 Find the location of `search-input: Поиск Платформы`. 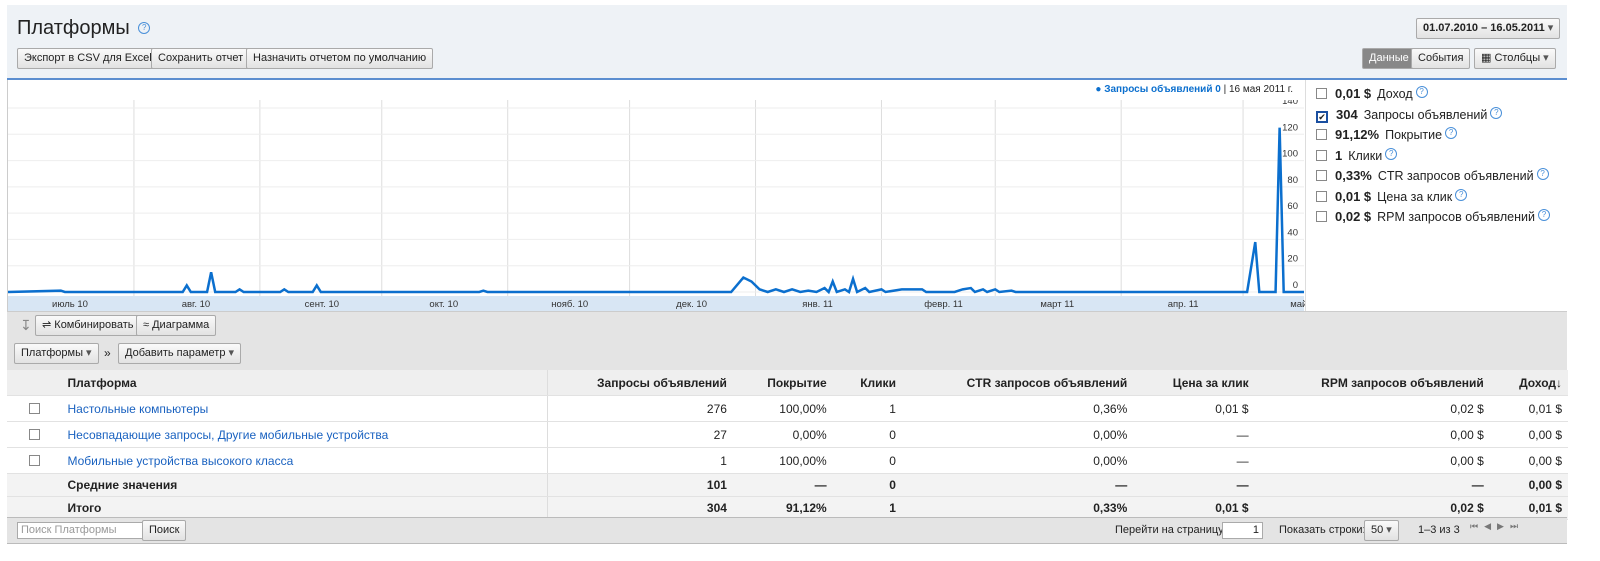

search-input: Поиск Платформы is located at coordinates (80, 530).